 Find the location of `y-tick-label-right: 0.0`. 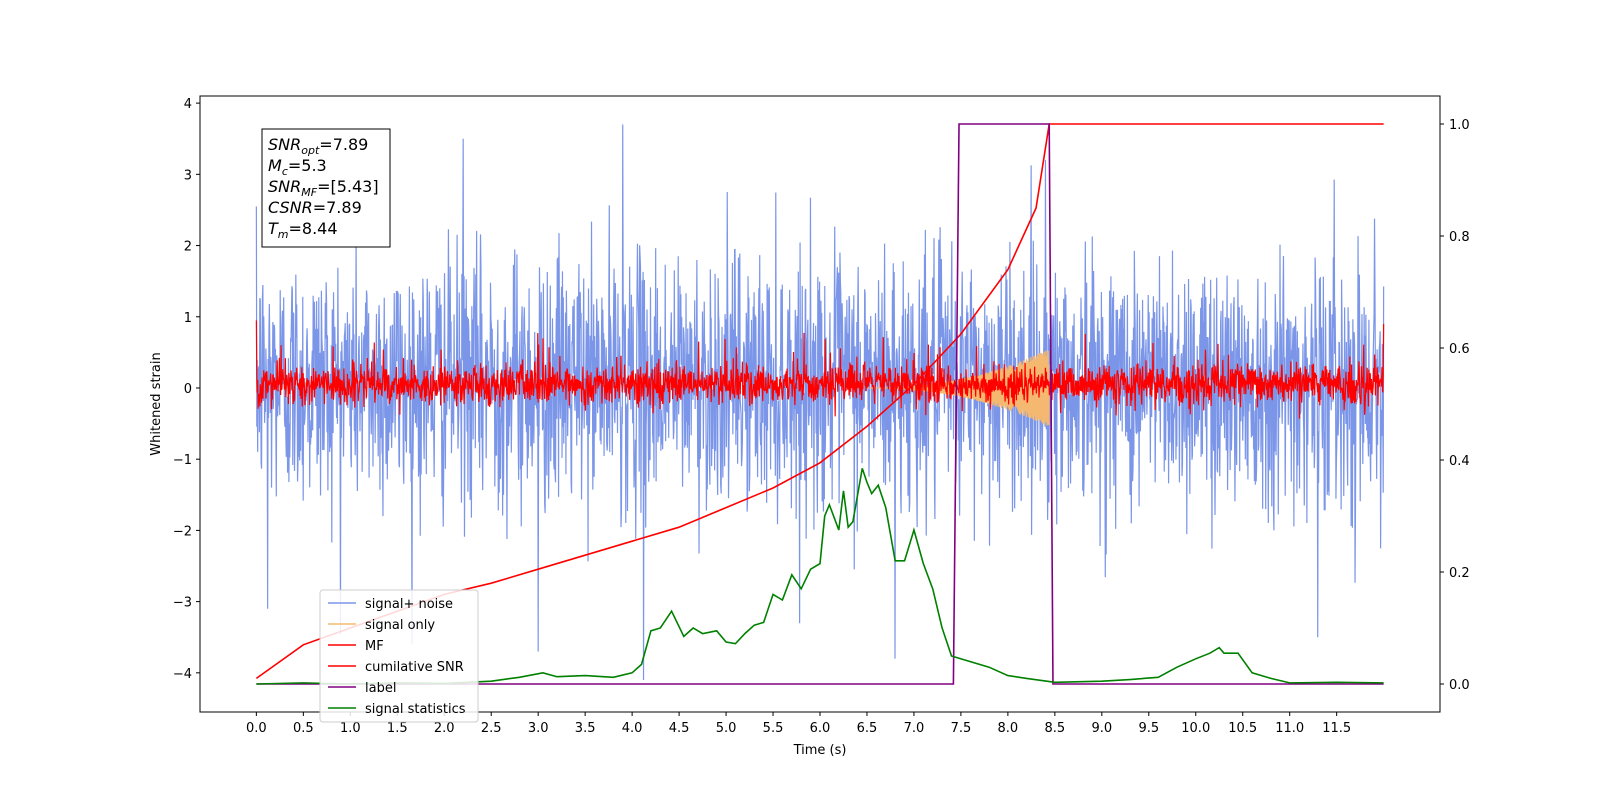

y-tick-label-right: 0.0 is located at coordinates (1459, 685).